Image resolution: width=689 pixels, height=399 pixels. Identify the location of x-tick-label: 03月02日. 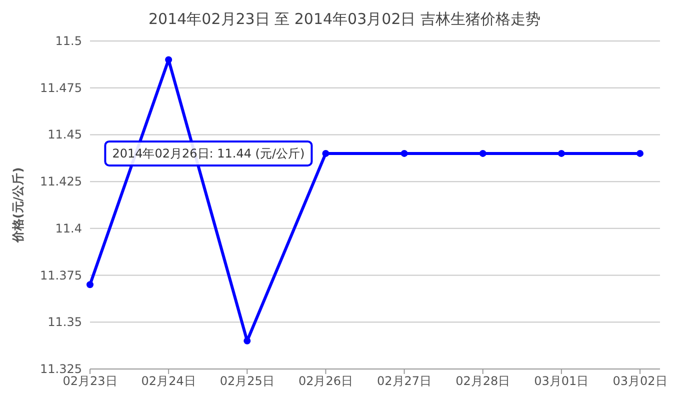
(640, 381).